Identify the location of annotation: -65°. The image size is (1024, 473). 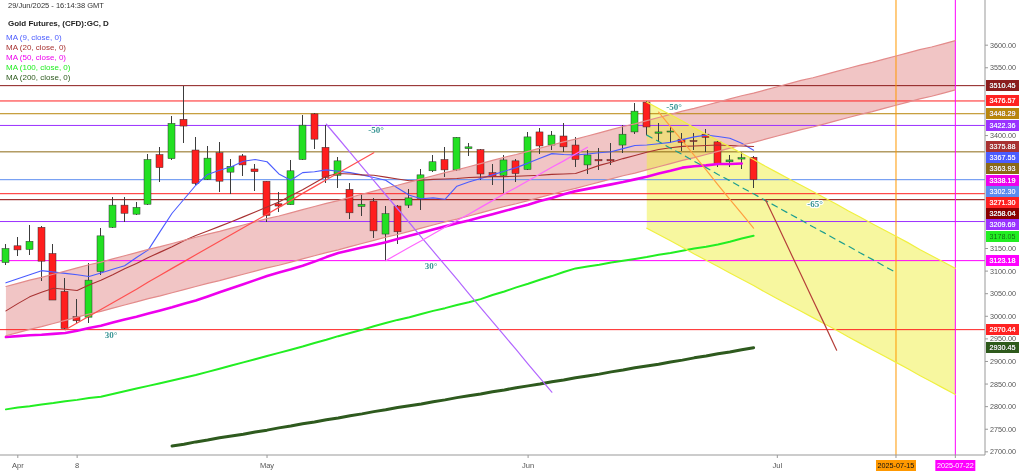
(815, 204).